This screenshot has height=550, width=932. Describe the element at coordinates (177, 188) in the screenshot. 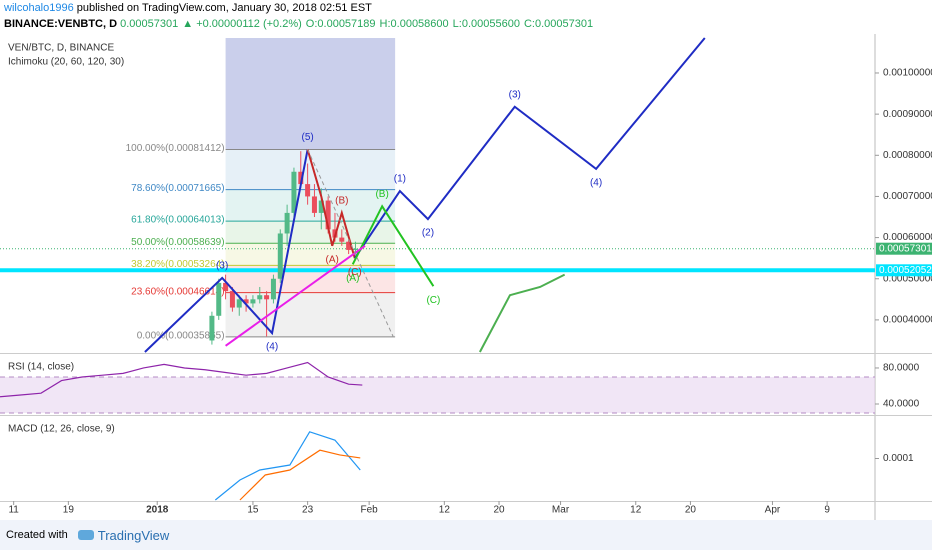

I see `fib-label: 78.60%(0.00071665)` at that location.